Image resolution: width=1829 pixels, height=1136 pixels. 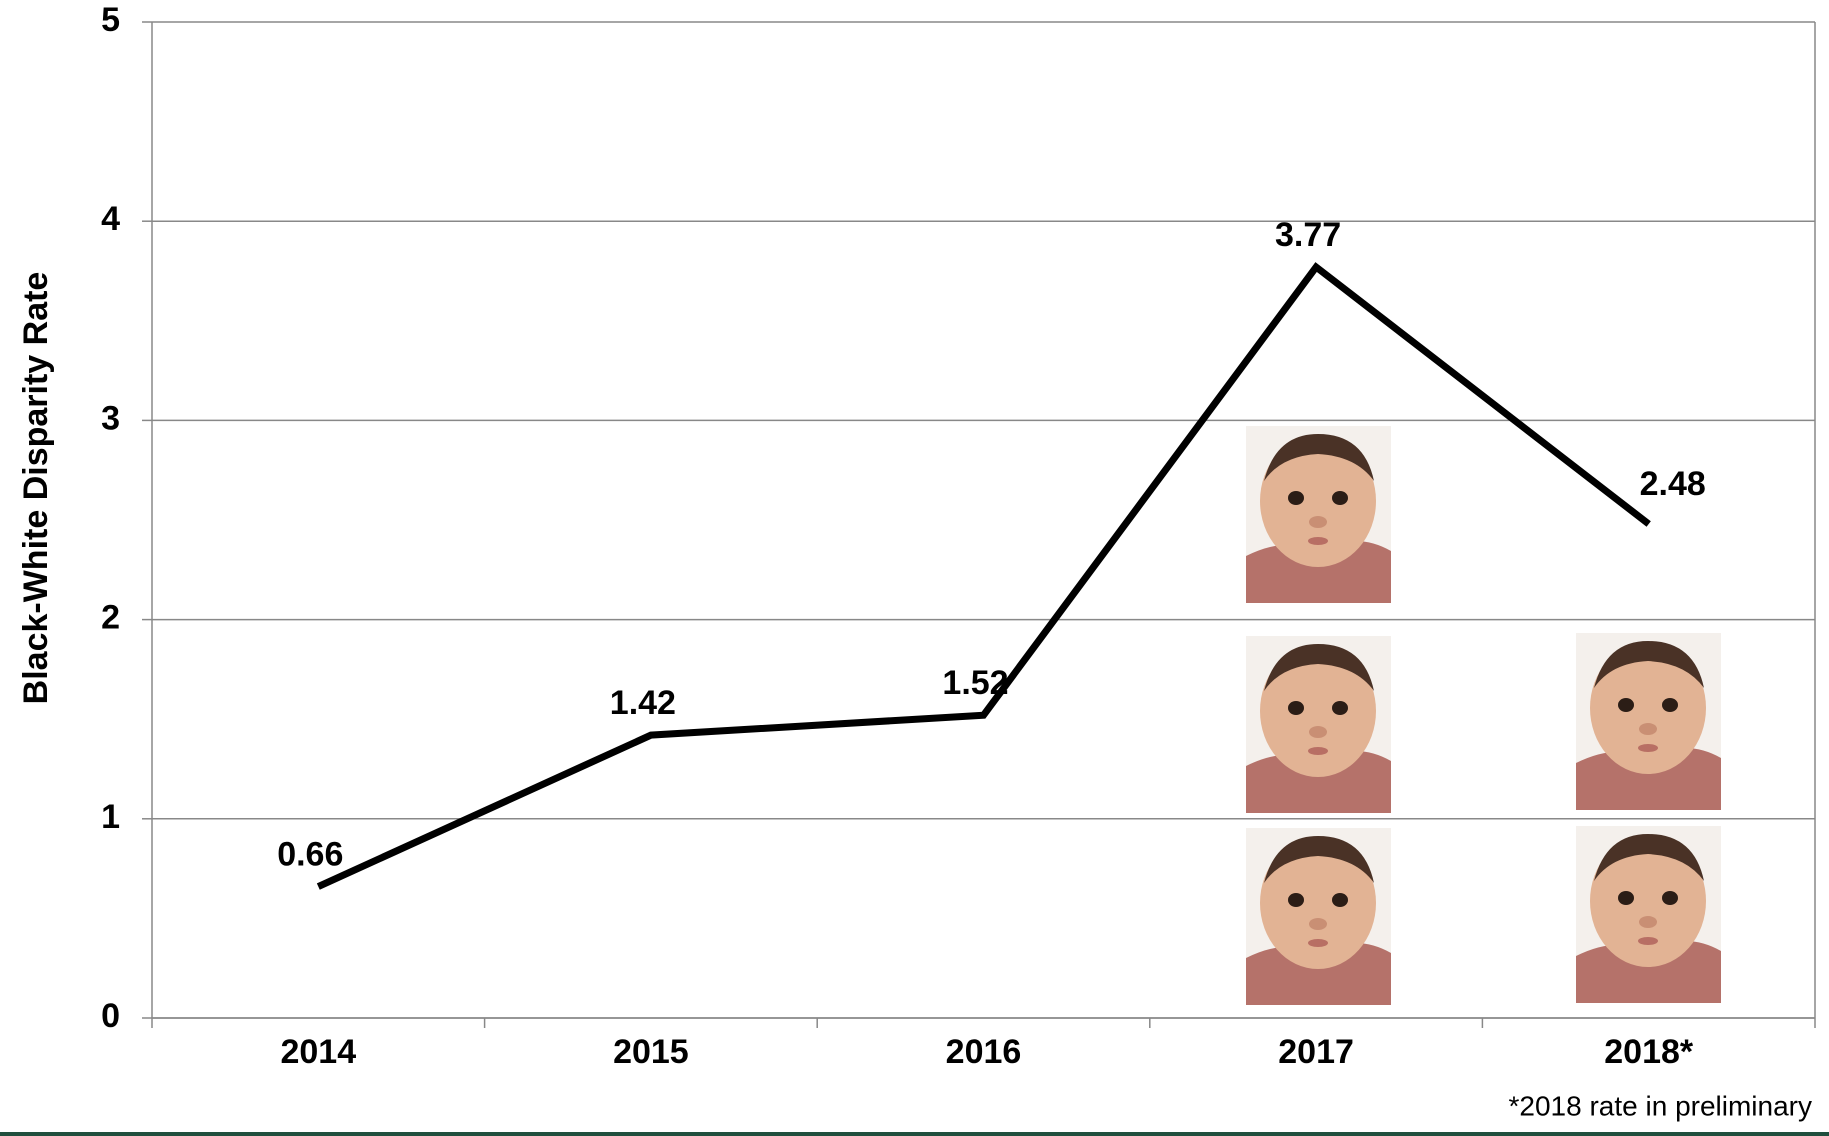 I want to click on footnote: *2018 rate in preliminary, so click(x=1661, y=1105).